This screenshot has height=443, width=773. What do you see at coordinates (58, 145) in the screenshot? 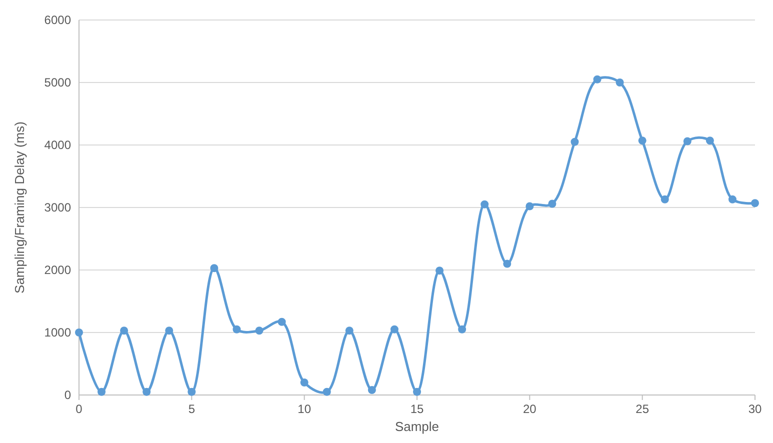
I see `y-tick-label: 4000` at bounding box center [58, 145].